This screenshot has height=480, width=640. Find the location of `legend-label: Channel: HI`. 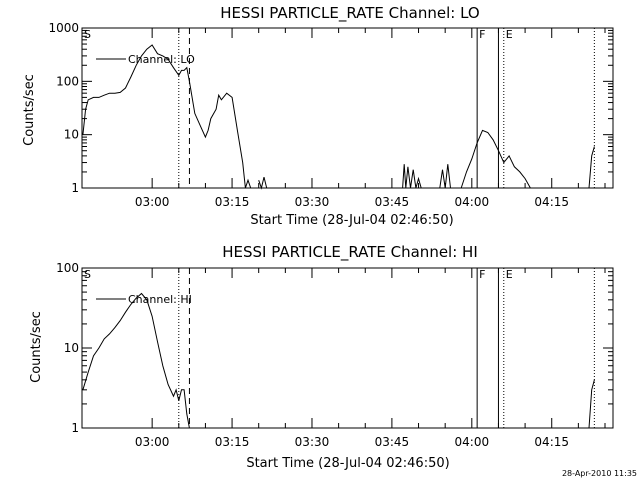

legend-label: Channel: HI is located at coordinates (160, 299).